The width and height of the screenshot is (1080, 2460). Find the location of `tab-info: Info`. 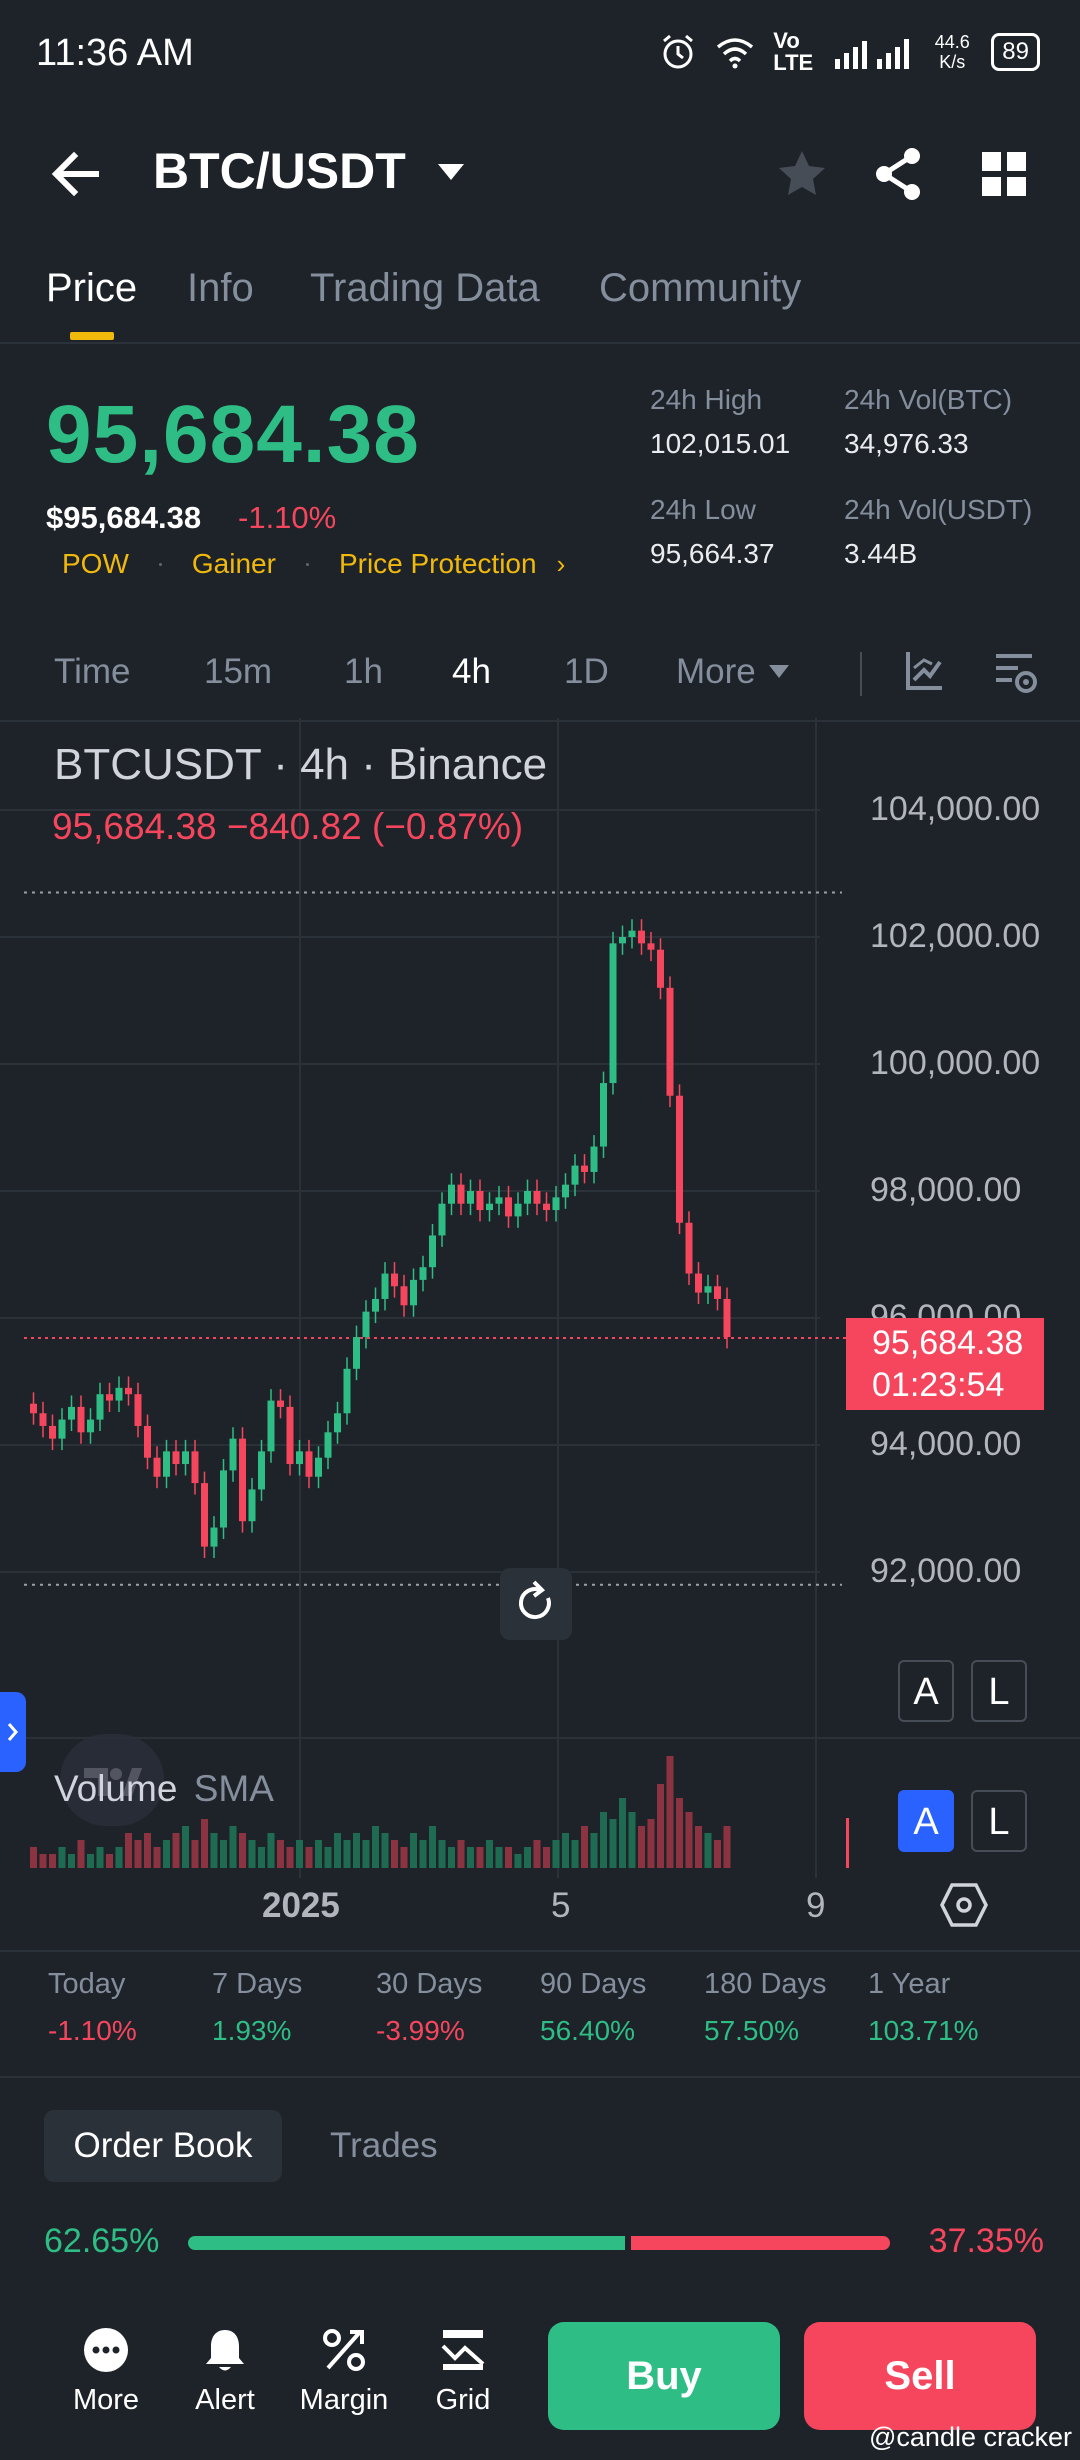

tab-info: Info is located at coordinates (220, 288).